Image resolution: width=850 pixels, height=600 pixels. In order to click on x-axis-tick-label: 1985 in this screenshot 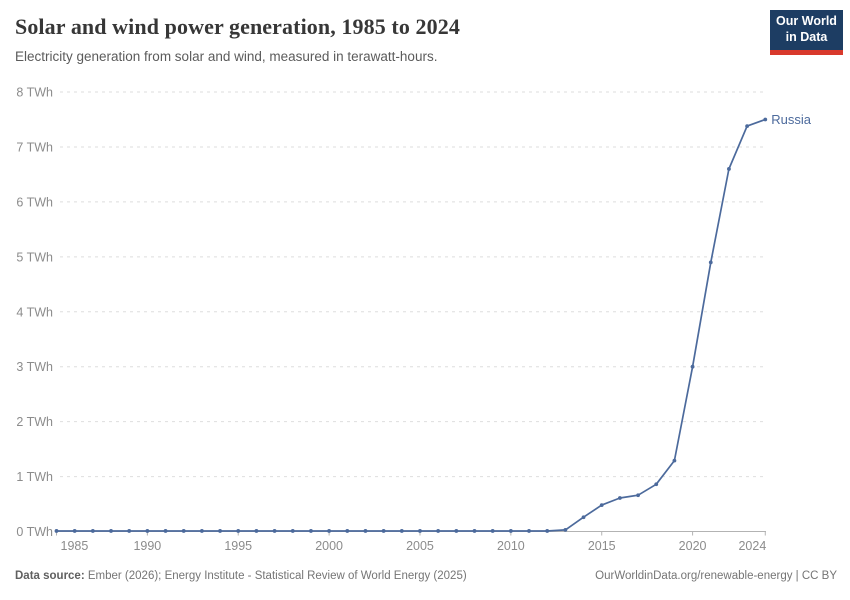, I will do `click(75, 546)`.